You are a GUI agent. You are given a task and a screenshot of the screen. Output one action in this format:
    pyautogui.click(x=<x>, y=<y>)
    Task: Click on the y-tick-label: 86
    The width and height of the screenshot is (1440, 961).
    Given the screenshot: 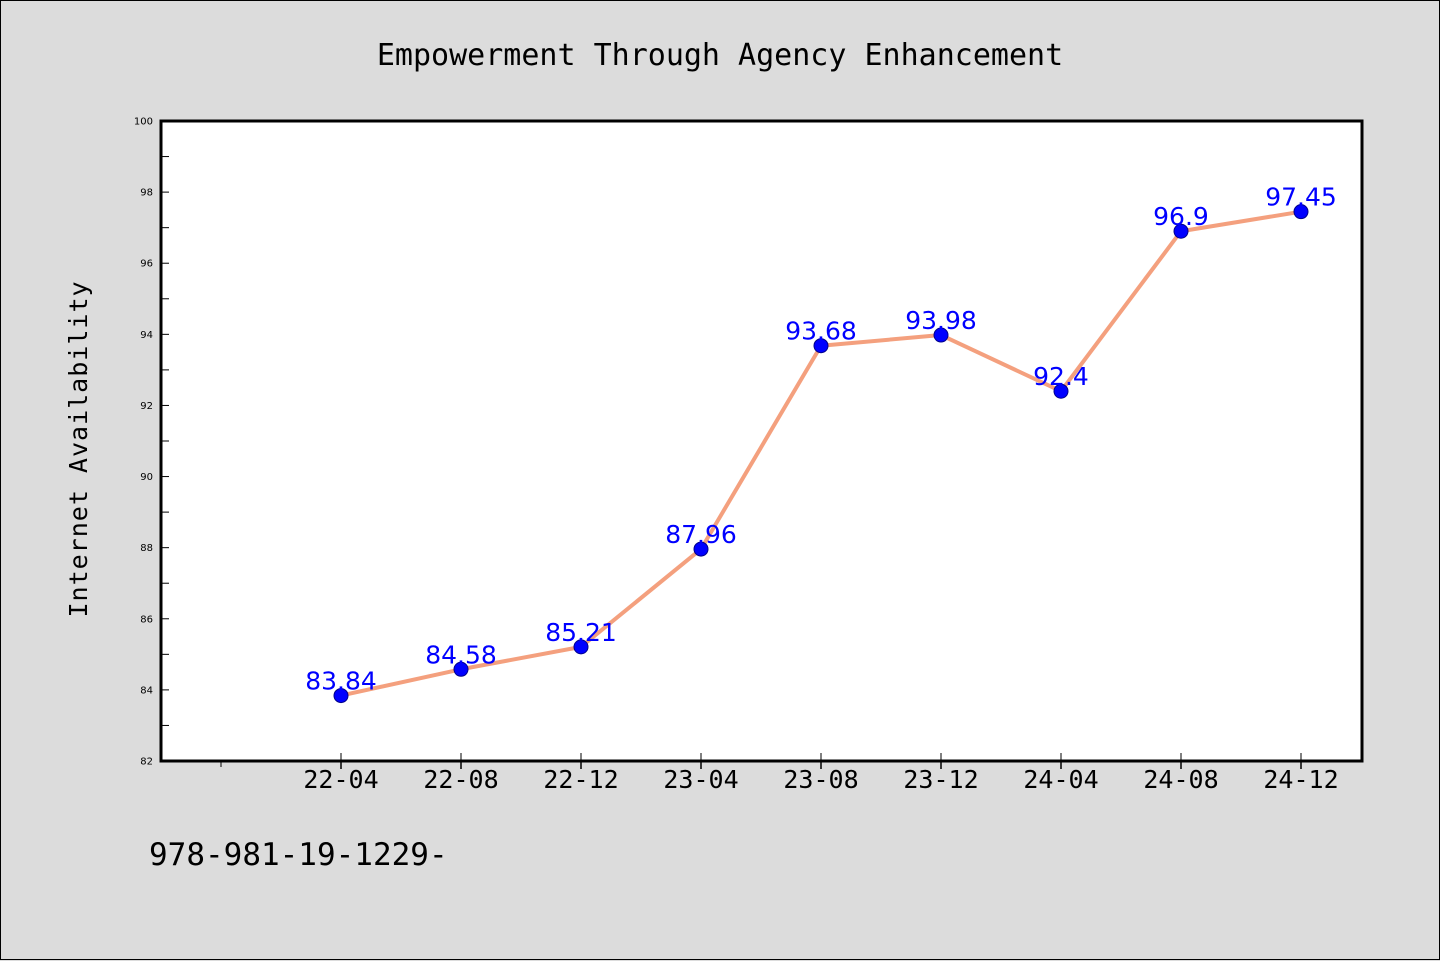 What is the action you would take?
    pyautogui.click(x=146, y=619)
    